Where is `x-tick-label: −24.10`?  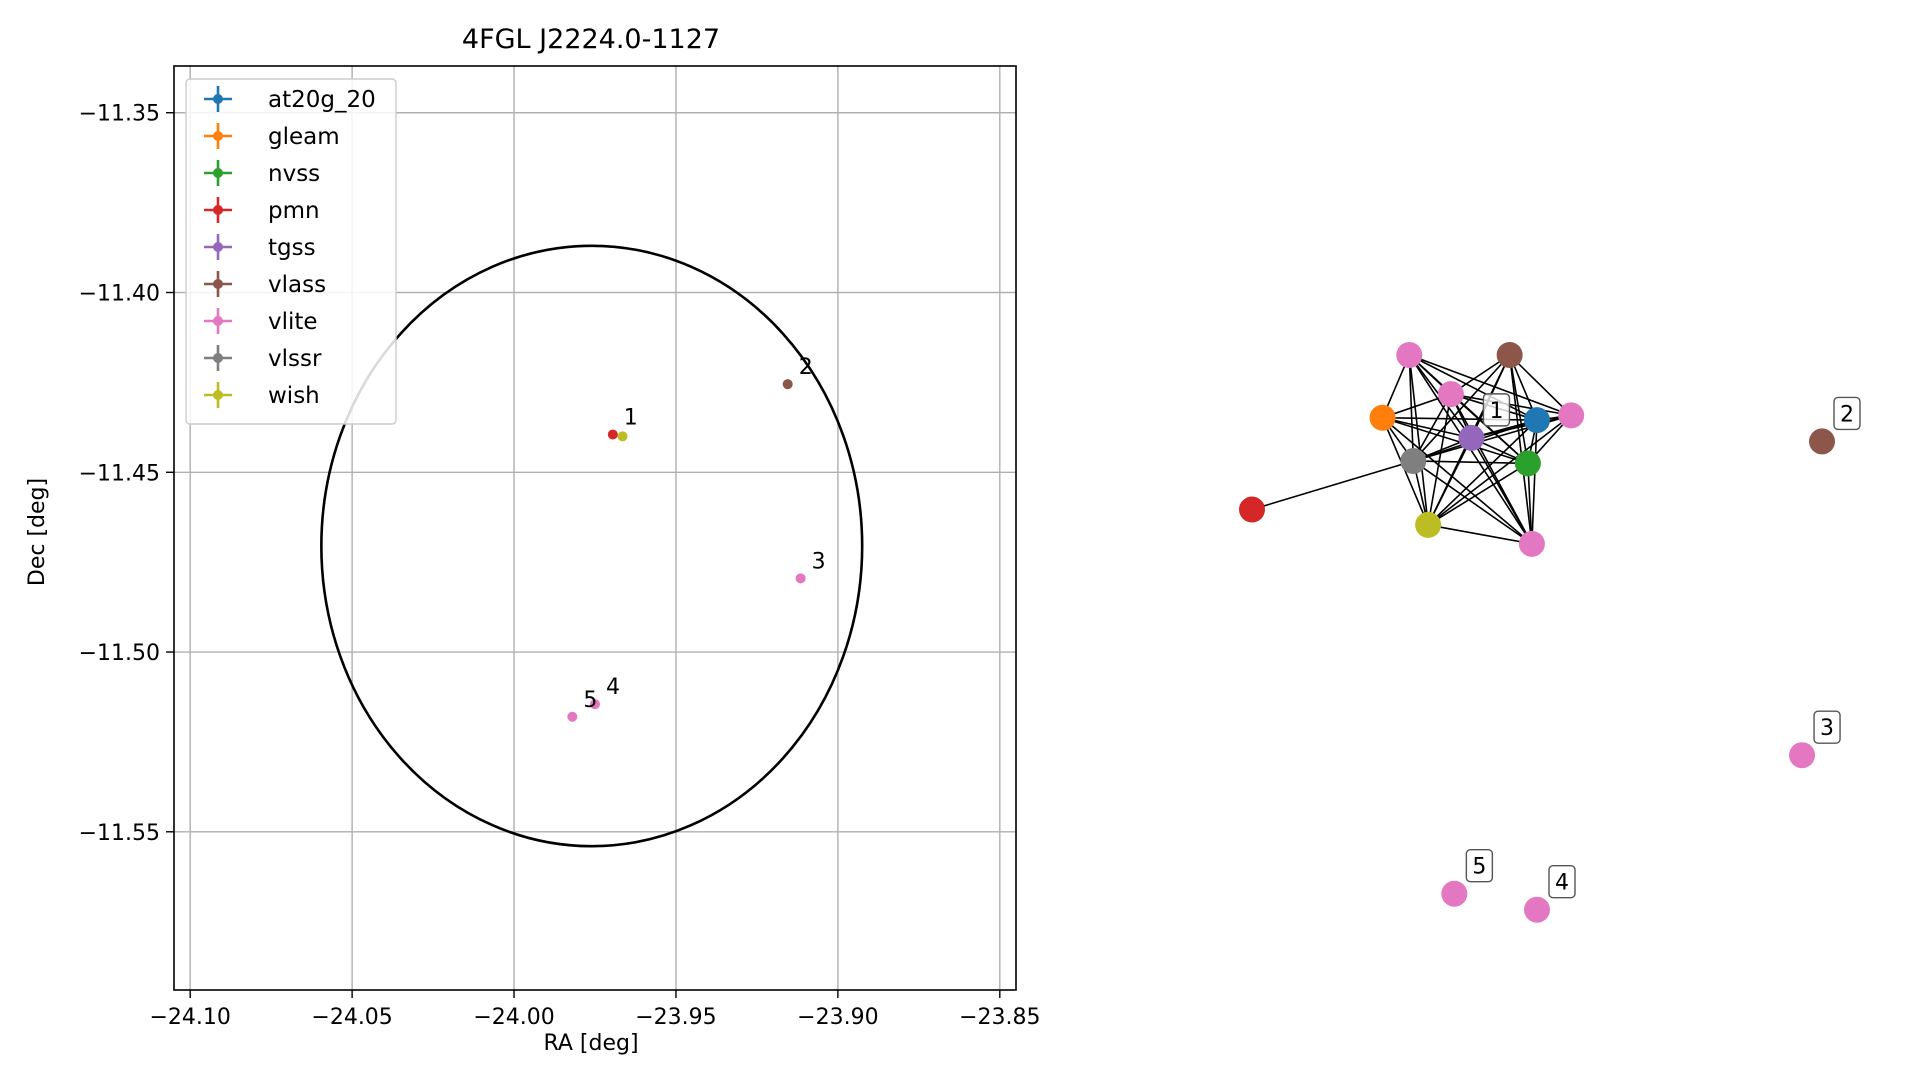
x-tick-label: −24.10 is located at coordinates (189, 1017).